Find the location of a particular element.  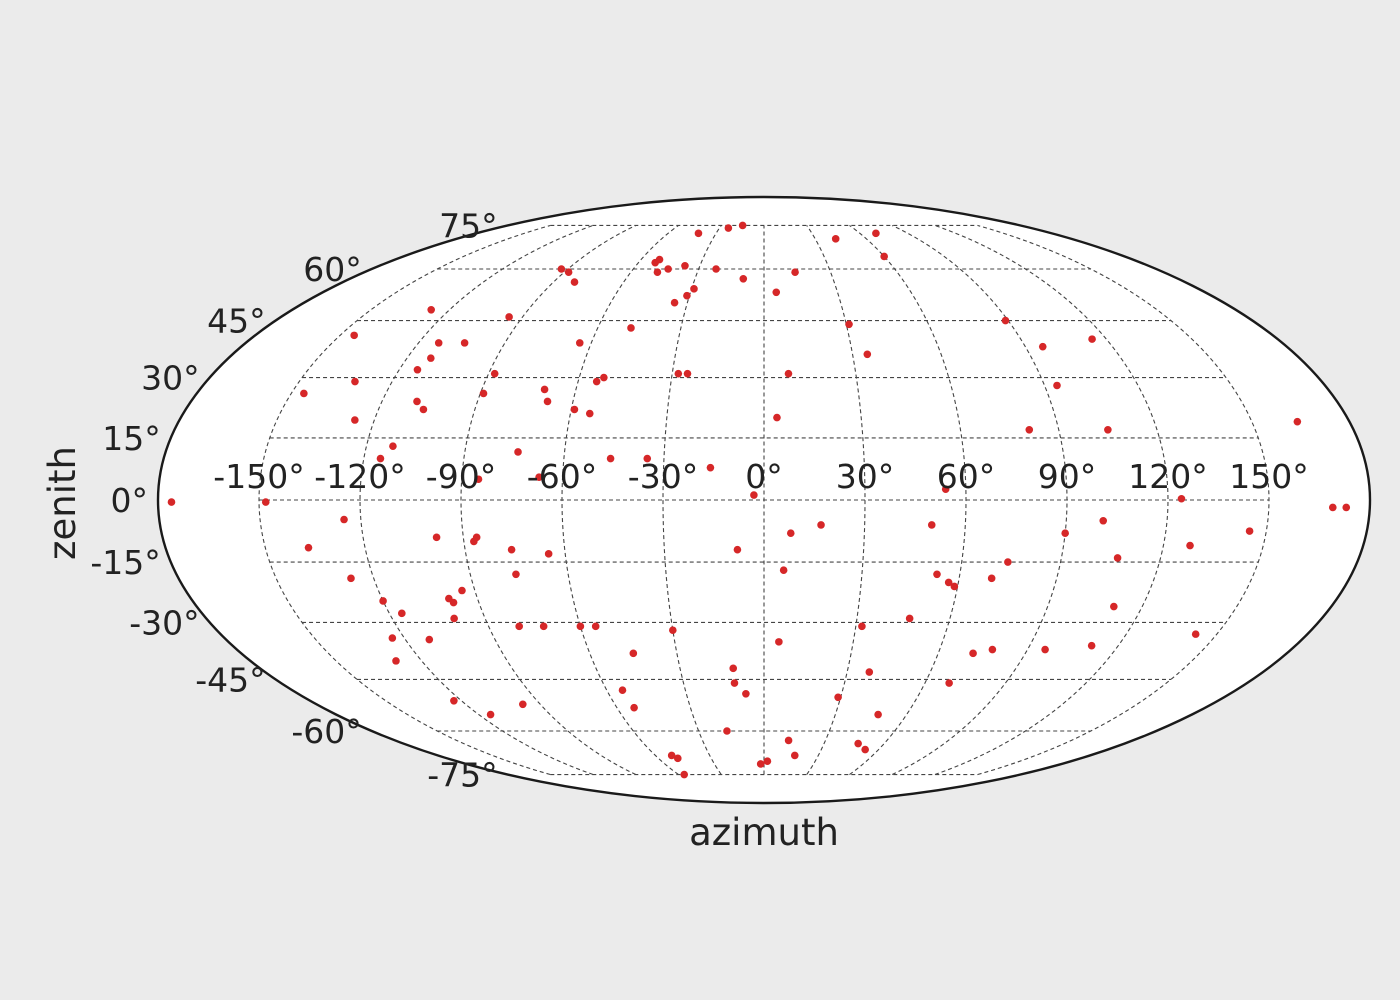

y-tick-label: 60° is located at coordinates (332, 269).